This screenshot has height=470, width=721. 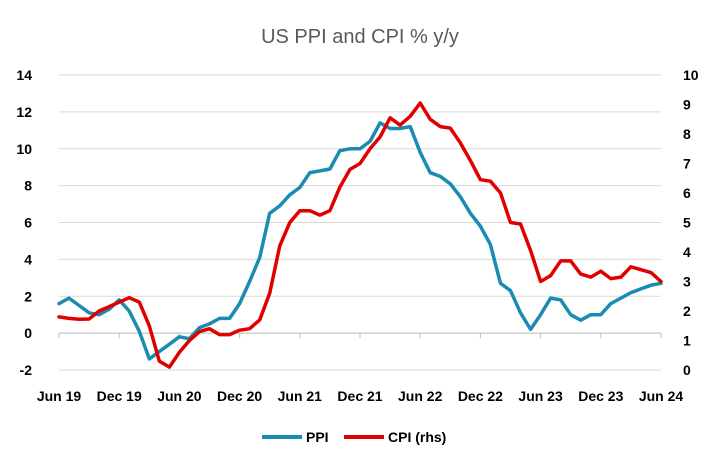 What do you see at coordinates (600, 396) in the screenshot?
I see `x-tick-label: Dec 23` at bounding box center [600, 396].